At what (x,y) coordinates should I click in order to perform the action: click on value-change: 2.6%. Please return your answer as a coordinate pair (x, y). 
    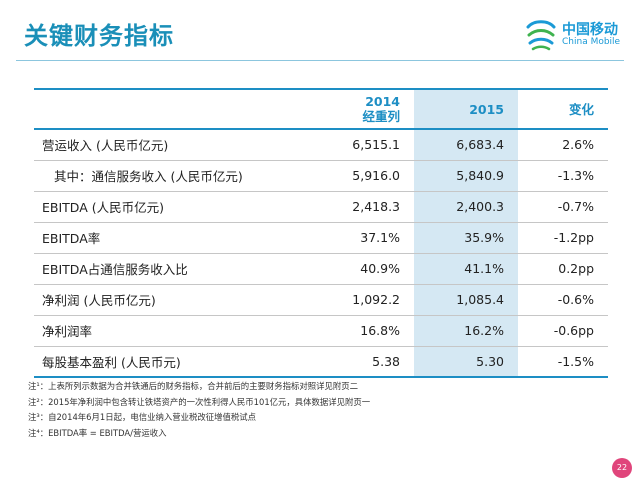
    Looking at the image, I should click on (578, 145).